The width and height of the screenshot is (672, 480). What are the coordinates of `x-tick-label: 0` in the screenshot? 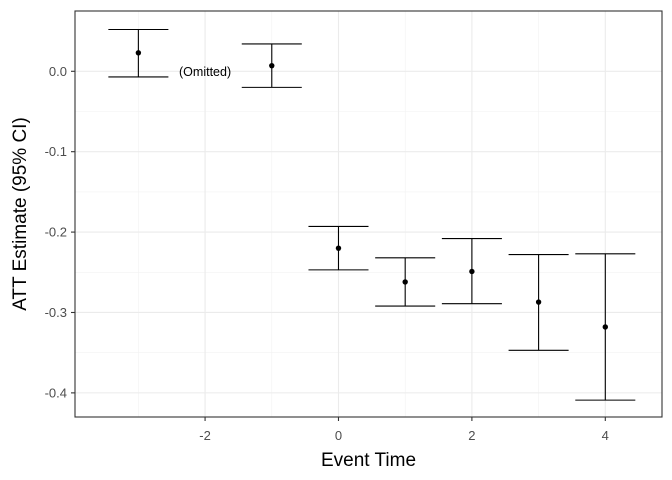 It's located at (338, 435).